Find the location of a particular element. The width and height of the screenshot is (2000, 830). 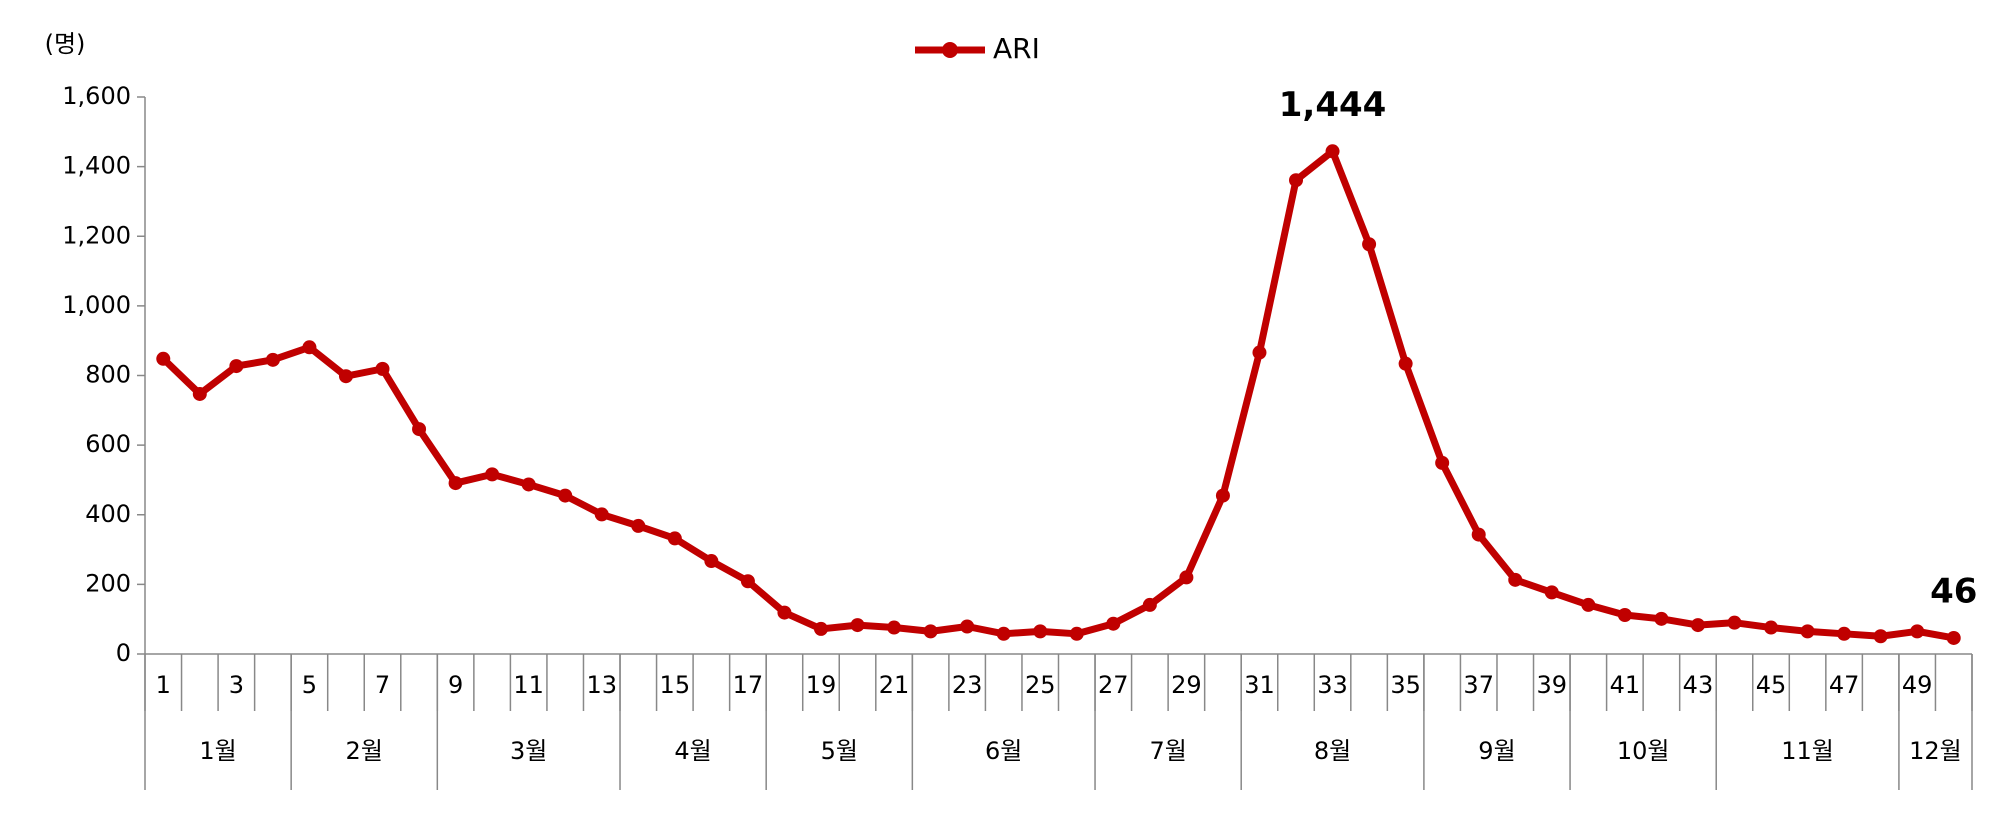

y-tick-label: 1,200 is located at coordinates (96, 235).